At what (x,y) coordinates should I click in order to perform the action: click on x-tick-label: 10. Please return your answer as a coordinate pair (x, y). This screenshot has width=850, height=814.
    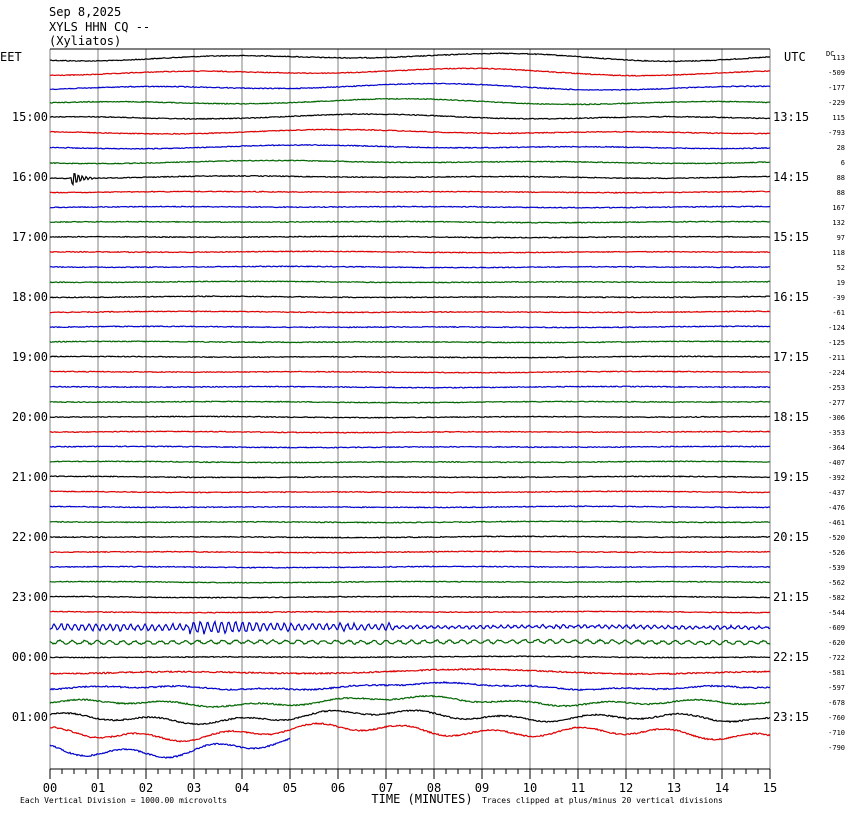
    Looking at the image, I should click on (530, 788).